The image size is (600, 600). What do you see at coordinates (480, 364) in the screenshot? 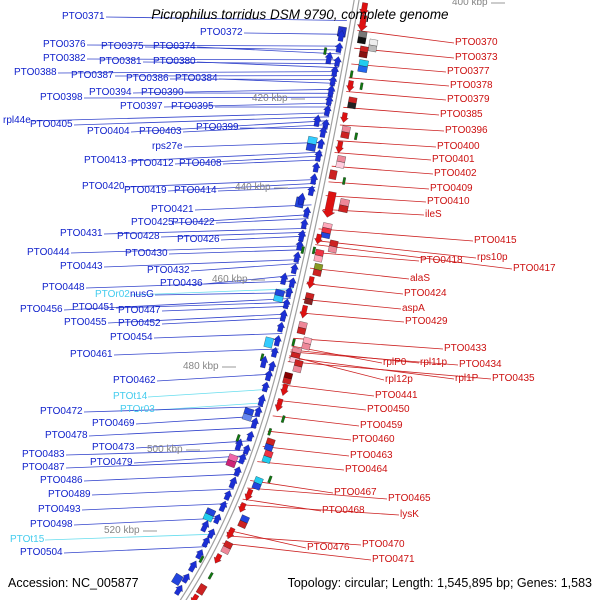
I see `gene-label-pto0434: PTO0434` at bounding box center [480, 364].